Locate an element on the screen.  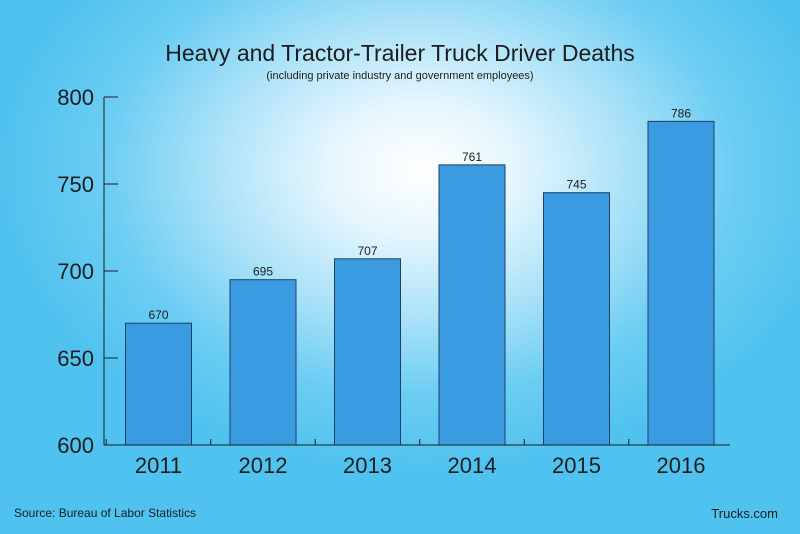
bar-2014 is located at coordinates (472, 305).